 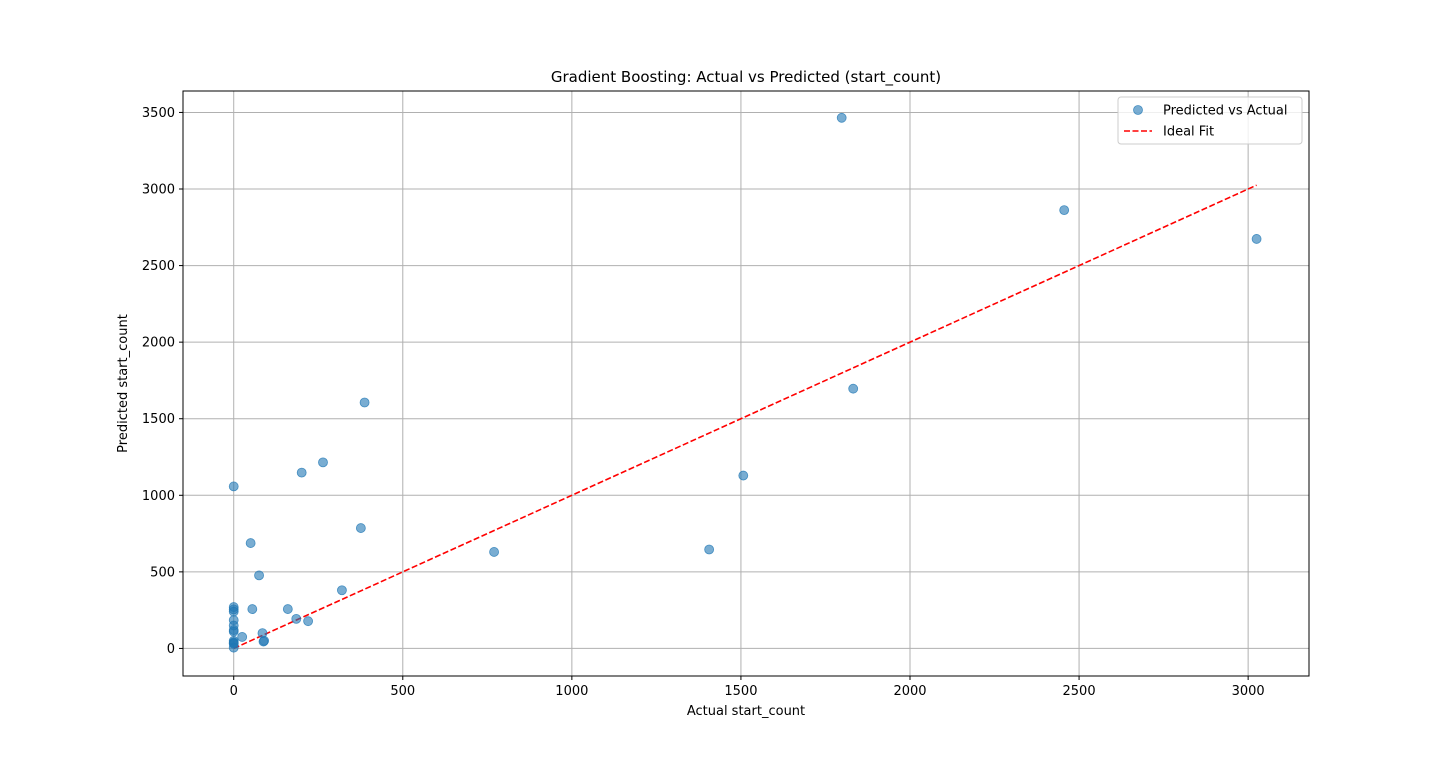 I want to click on x-tick-label: 3000, so click(x=1248, y=691).